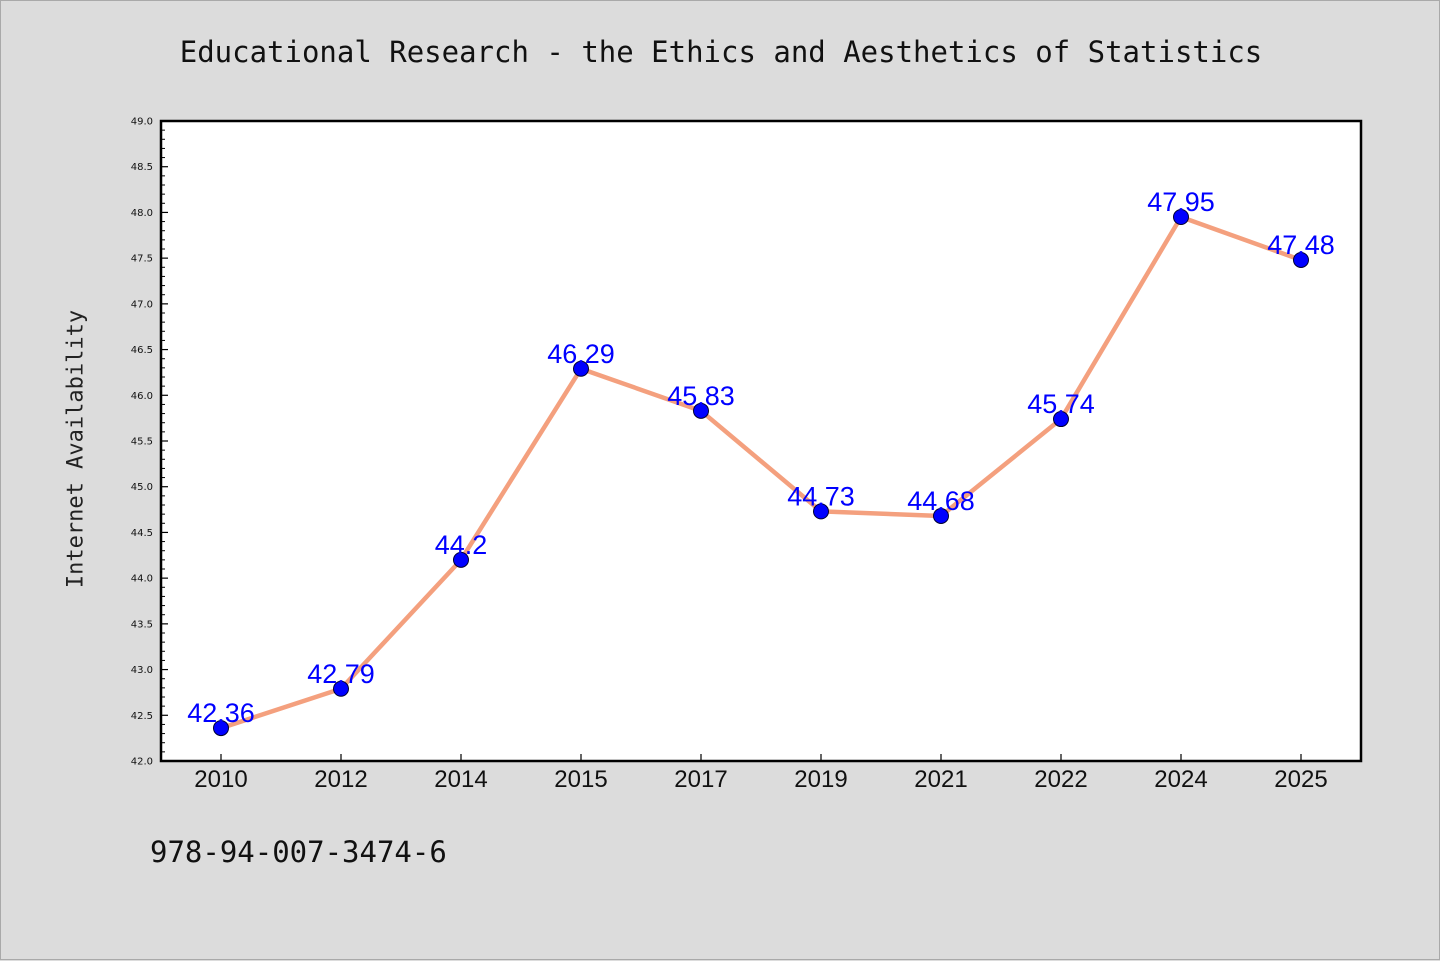 The height and width of the screenshot is (961, 1440). What do you see at coordinates (298, 852) in the screenshot?
I see `footer-text: 978-94-007-3474-6` at bounding box center [298, 852].